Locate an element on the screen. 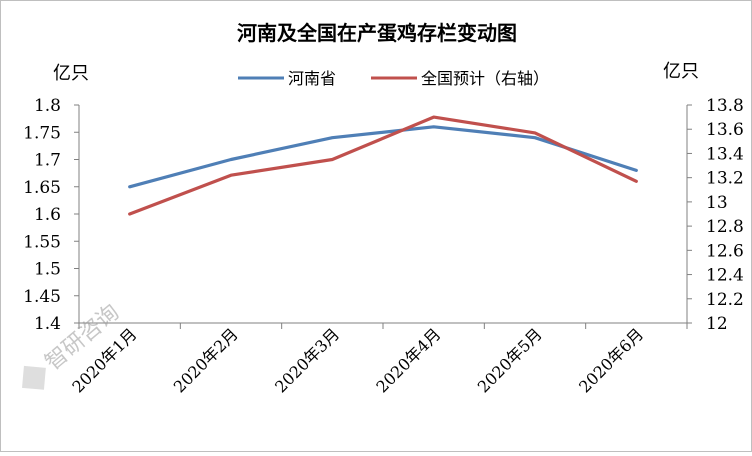 The height and width of the screenshot is (456, 752). right-tick-label: 13.8 is located at coordinates (725, 106).